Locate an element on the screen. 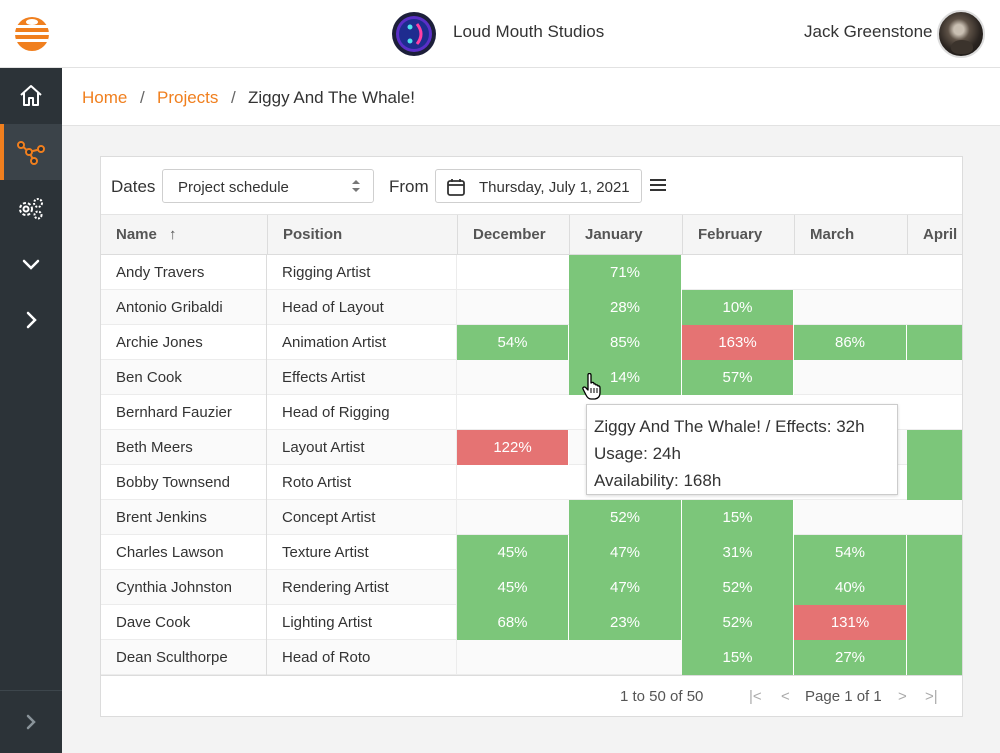 Image resolution: width=1000 pixels, height=753 pixels. column-header-april: April is located at coordinates (934, 234).